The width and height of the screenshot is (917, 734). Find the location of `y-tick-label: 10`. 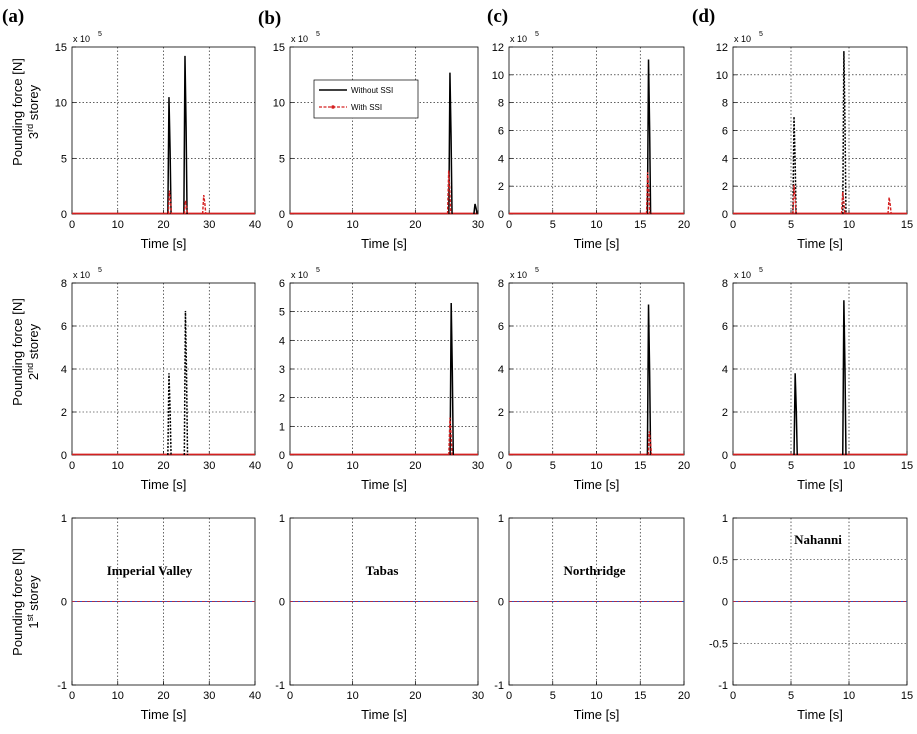

y-tick-label: 10 is located at coordinates (61, 104).